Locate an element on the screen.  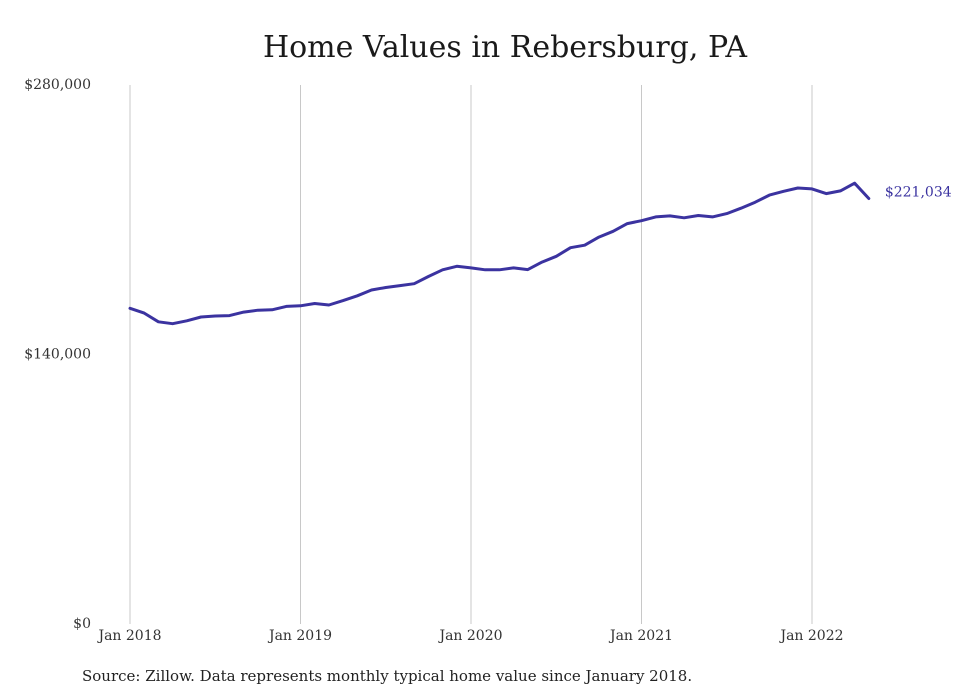
y-tick-label: $280,000 is located at coordinates (57, 85).